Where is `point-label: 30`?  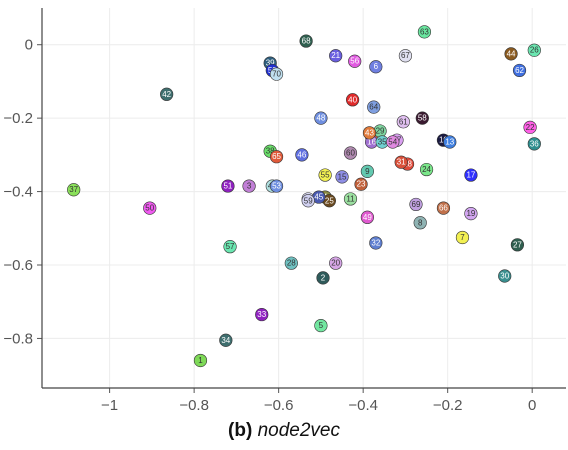 point-label: 30 is located at coordinates (504, 276).